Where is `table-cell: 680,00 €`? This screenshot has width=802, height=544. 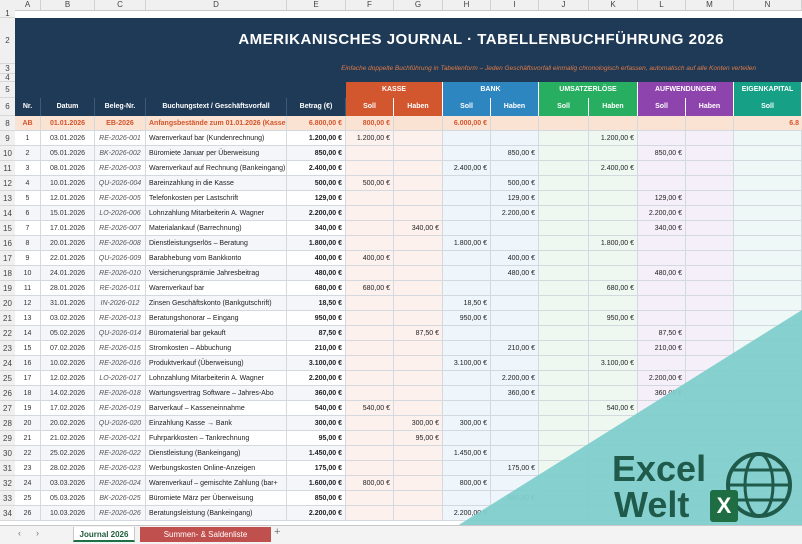 table-cell: 680,00 € is located at coordinates (370, 288).